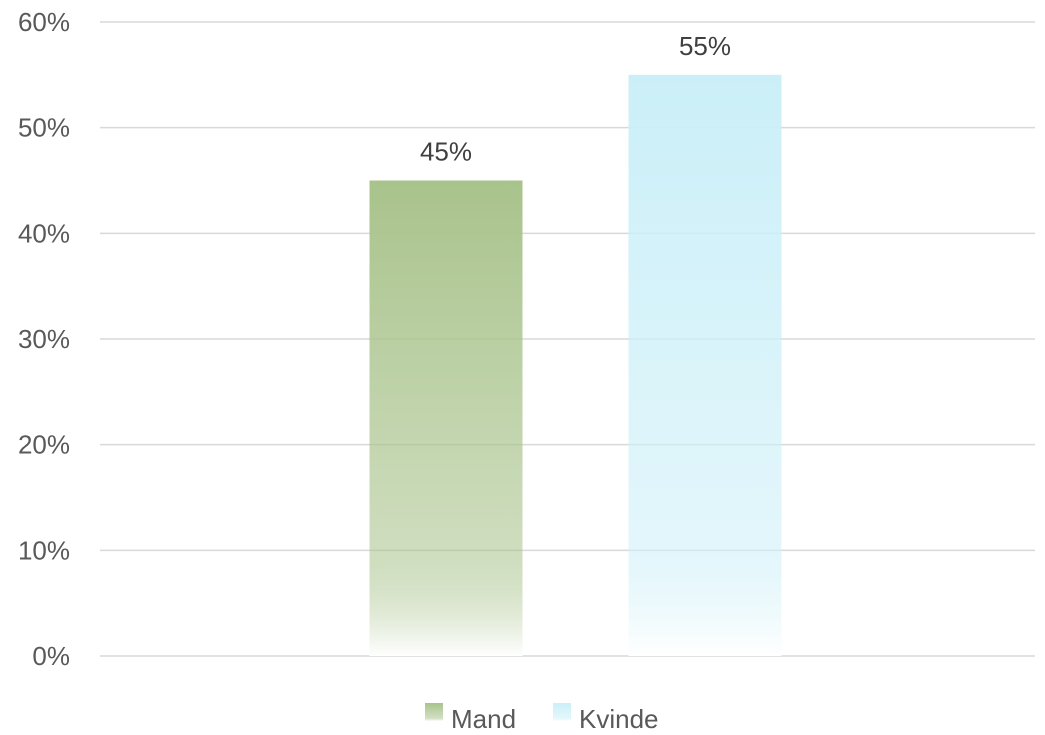 This screenshot has height=735, width=1045. I want to click on y-axis-tick-labels: 0% 10% 20% 30% 40% 50% 60%, so click(44, 339).